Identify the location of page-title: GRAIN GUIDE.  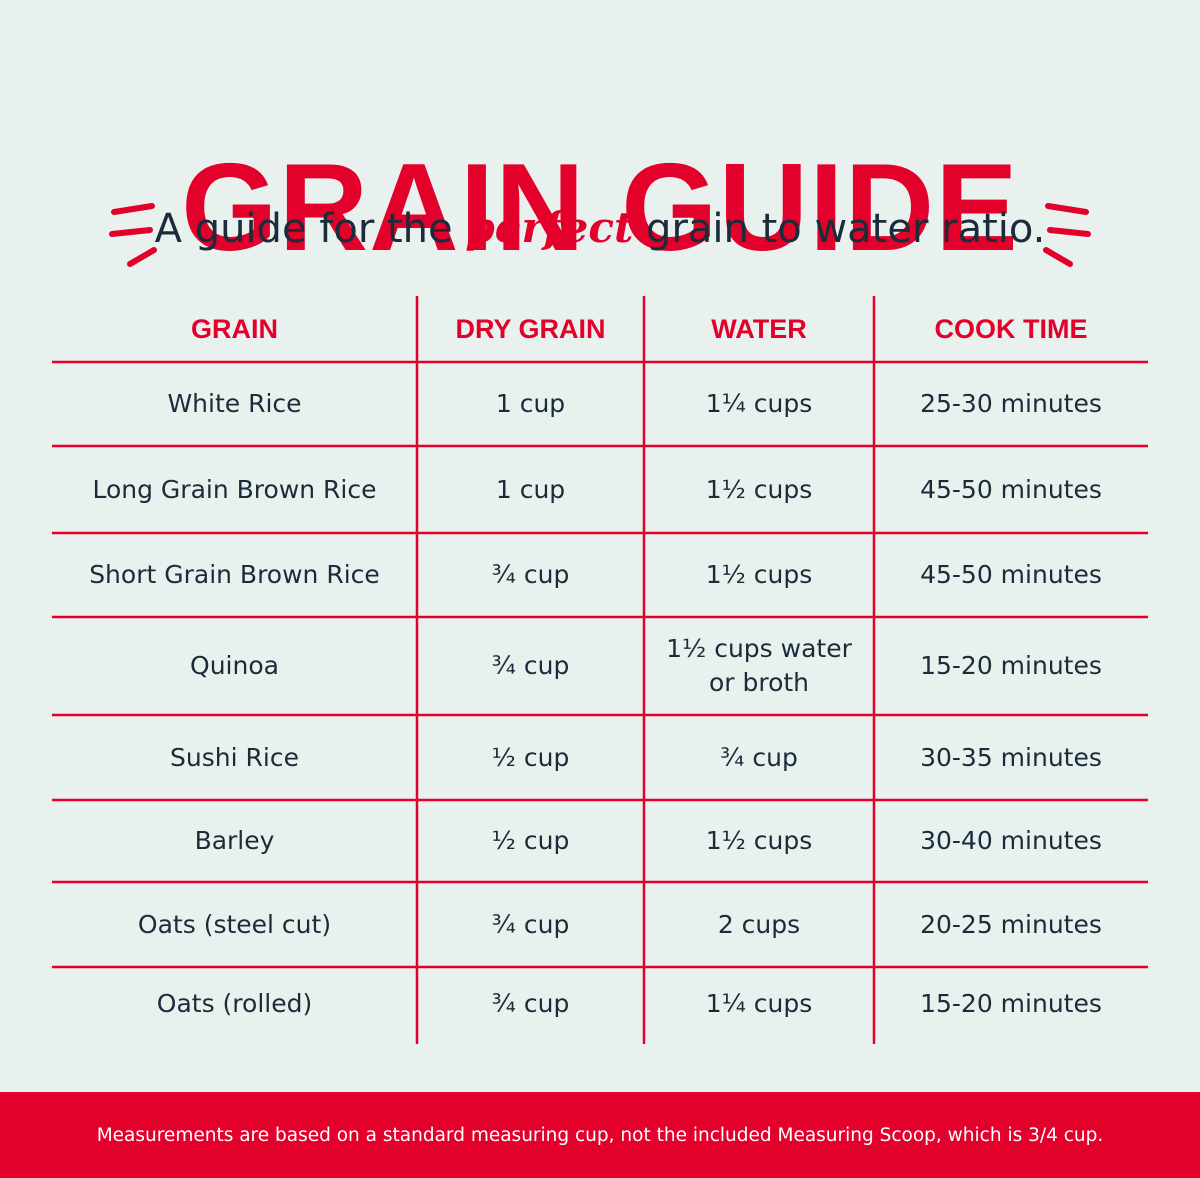
(600, 208).